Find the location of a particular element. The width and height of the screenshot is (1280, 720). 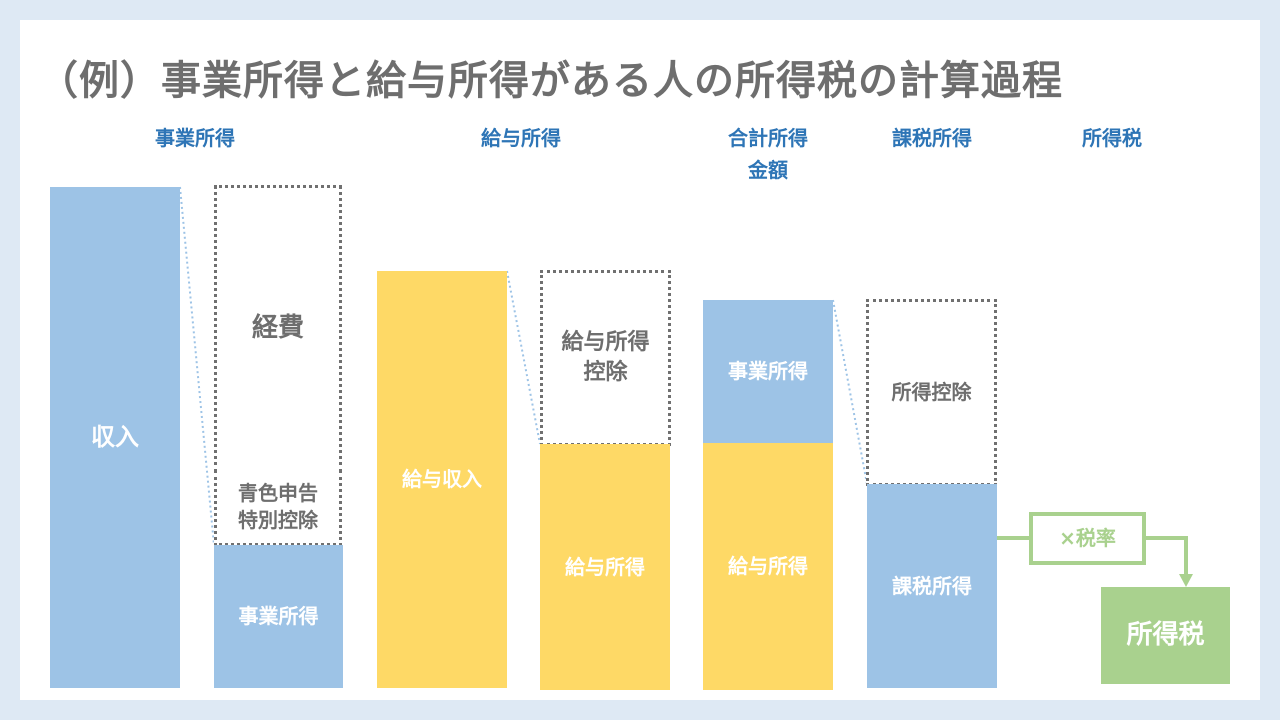

header-business-income: 事業所得 is located at coordinates (195, 138).